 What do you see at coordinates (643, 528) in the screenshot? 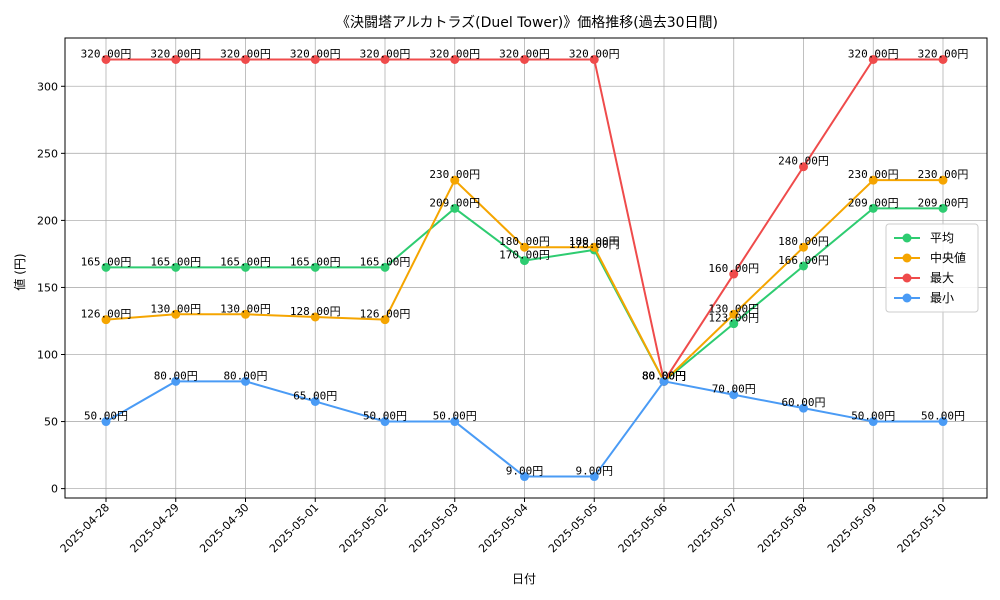
I see `x-tick-label: 2025-05-06` at bounding box center [643, 528].